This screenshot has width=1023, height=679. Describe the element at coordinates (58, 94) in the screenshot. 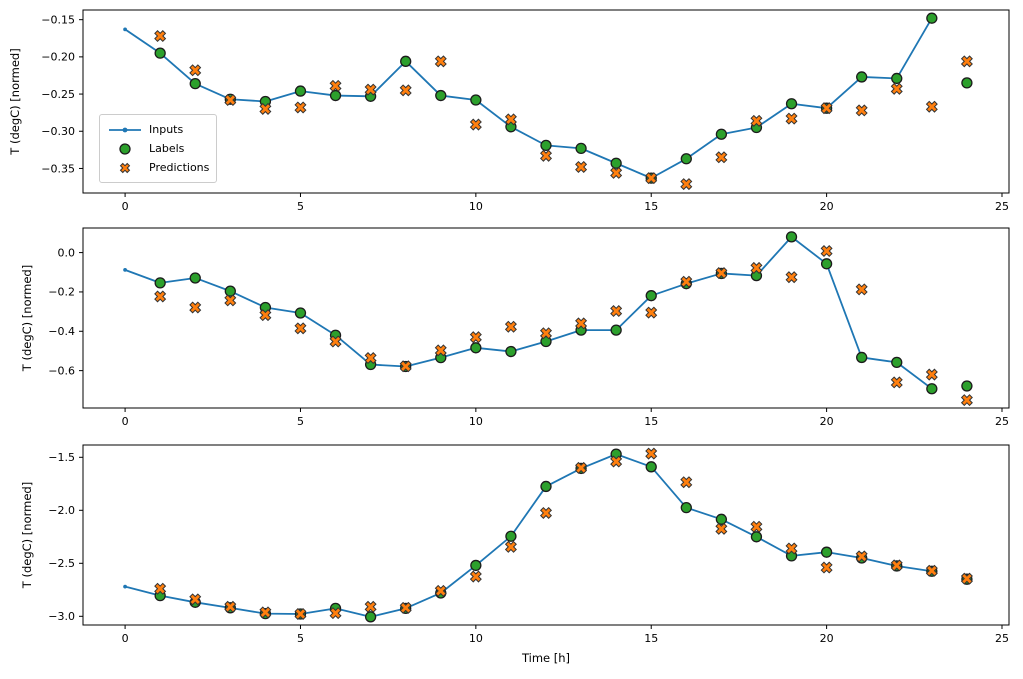

I see `y-tick-label: −0.25` at that location.